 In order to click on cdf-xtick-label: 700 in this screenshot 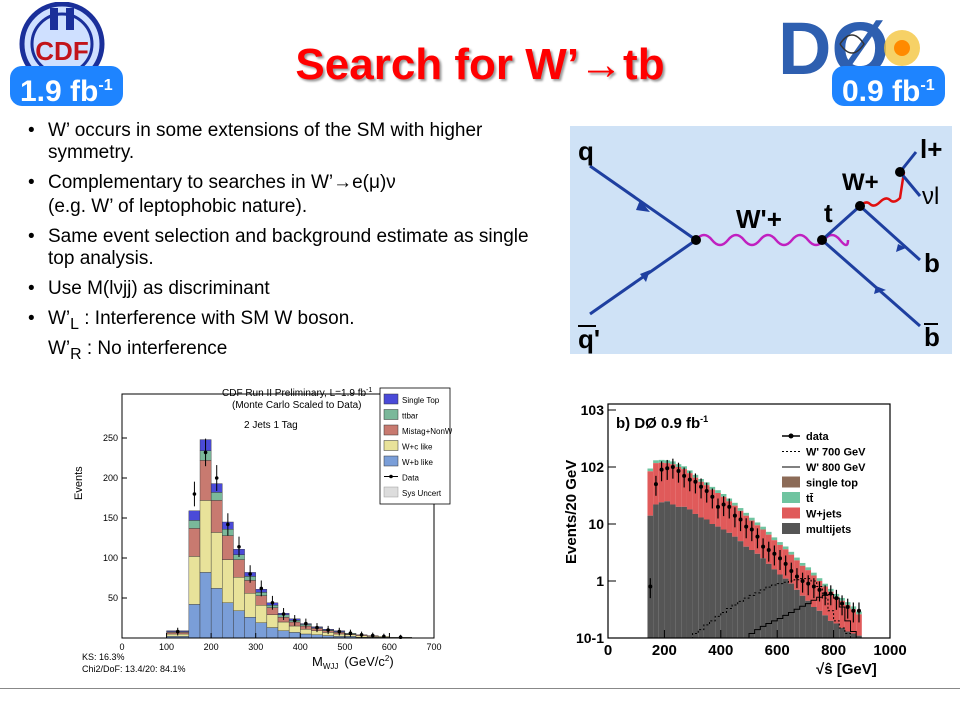, I will do `click(433, 647)`.